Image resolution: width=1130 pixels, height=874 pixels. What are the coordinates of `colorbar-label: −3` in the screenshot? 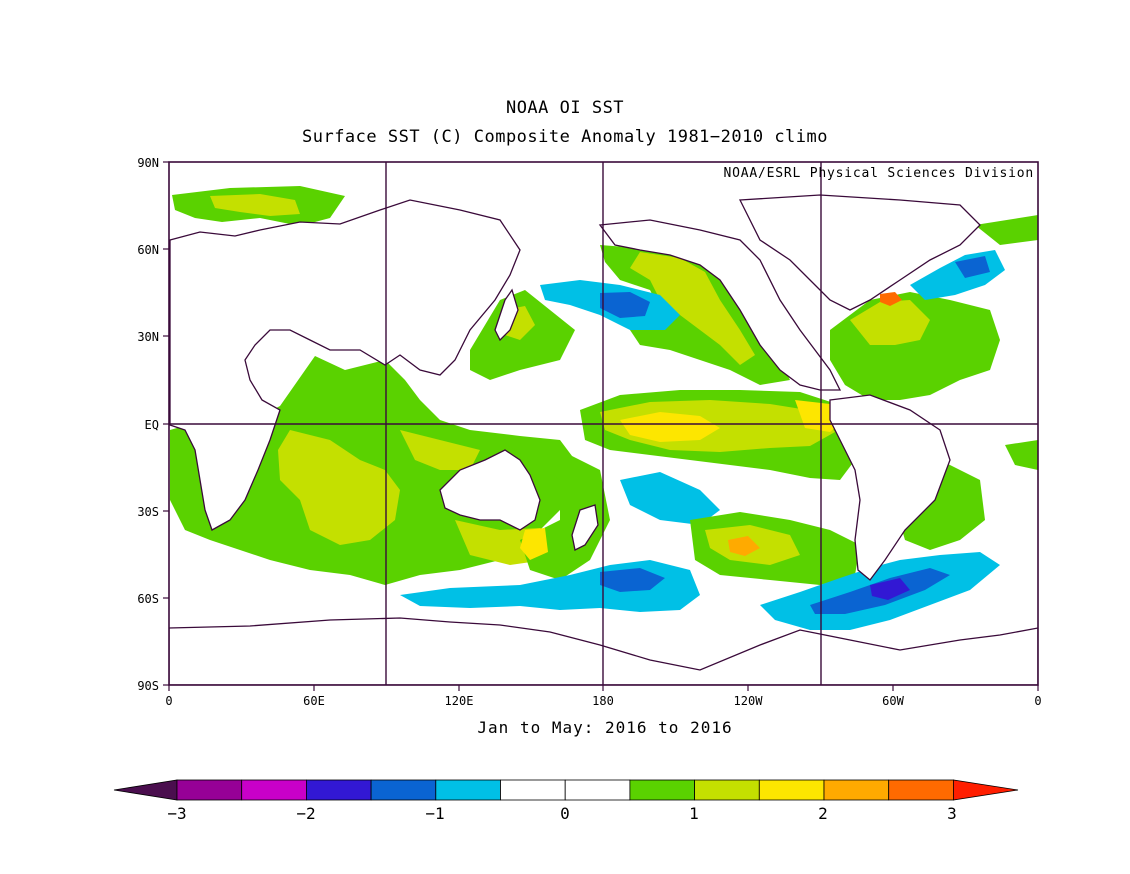 It's located at (176, 813).